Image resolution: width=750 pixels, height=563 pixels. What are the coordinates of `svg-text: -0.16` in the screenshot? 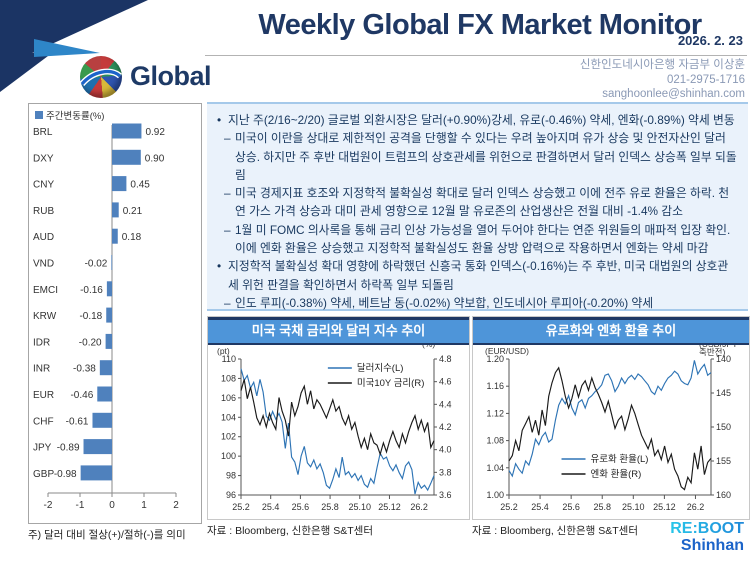 It's located at (91, 290).